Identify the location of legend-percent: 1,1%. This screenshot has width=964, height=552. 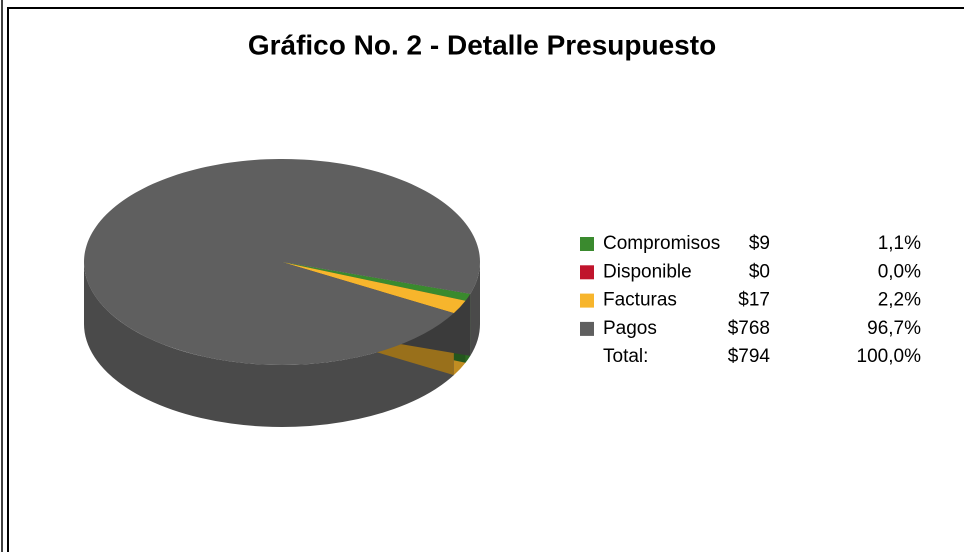
(899, 243).